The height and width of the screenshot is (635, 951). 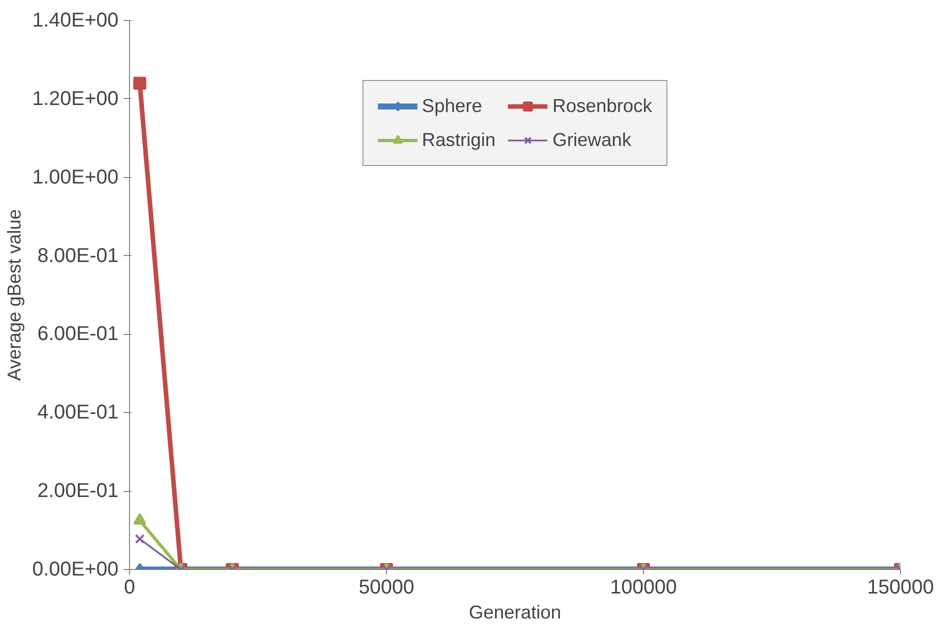 What do you see at coordinates (75, 177) in the screenshot?
I see `y-tick-label: 1.00E+00` at bounding box center [75, 177].